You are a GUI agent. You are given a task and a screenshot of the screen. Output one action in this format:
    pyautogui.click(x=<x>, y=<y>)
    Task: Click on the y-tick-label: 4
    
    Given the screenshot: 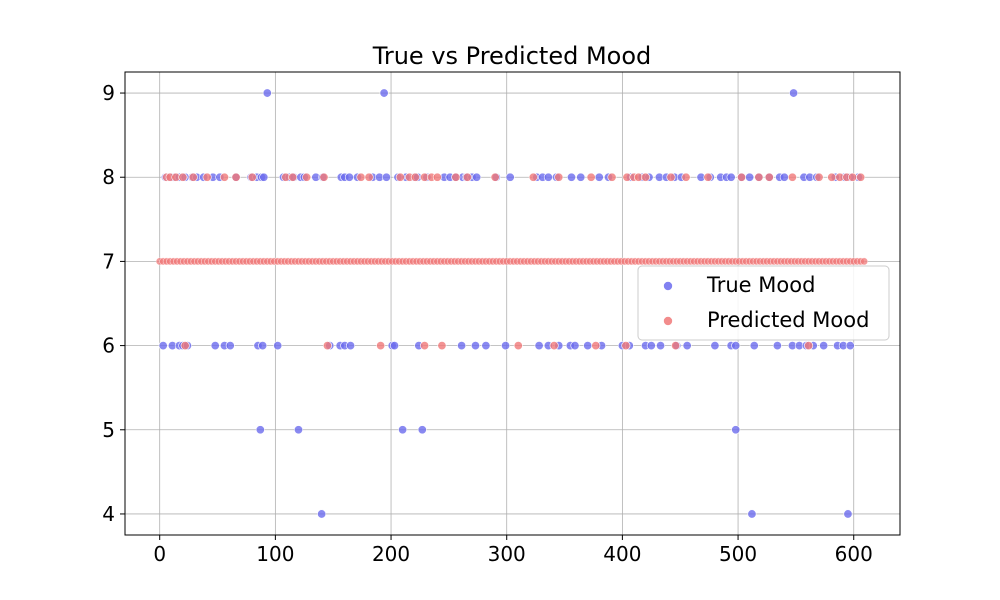 What is the action you would take?
    pyautogui.click(x=108, y=514)
    